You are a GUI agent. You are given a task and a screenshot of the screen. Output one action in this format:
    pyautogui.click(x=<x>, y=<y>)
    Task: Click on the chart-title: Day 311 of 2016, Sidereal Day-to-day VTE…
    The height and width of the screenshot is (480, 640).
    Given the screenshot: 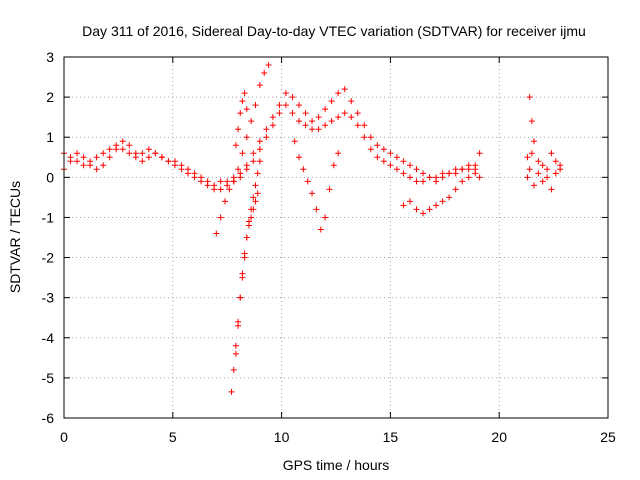 What is the action you would take?
    pyautogui.click(x=334, y=31)
    